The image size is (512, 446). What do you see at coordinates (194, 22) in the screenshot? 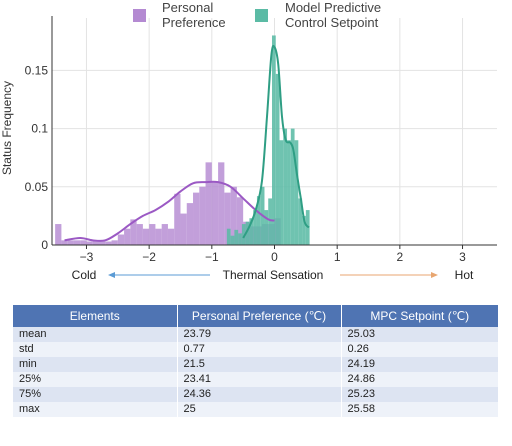
I see `legend-label-personal-line2: Preference` at bounding box center [194, 22].